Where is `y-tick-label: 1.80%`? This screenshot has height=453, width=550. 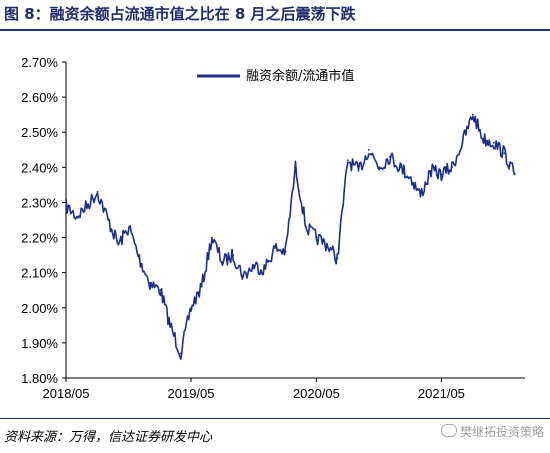
y-tick-label: 1.80% is located at coordinates (39, 378).